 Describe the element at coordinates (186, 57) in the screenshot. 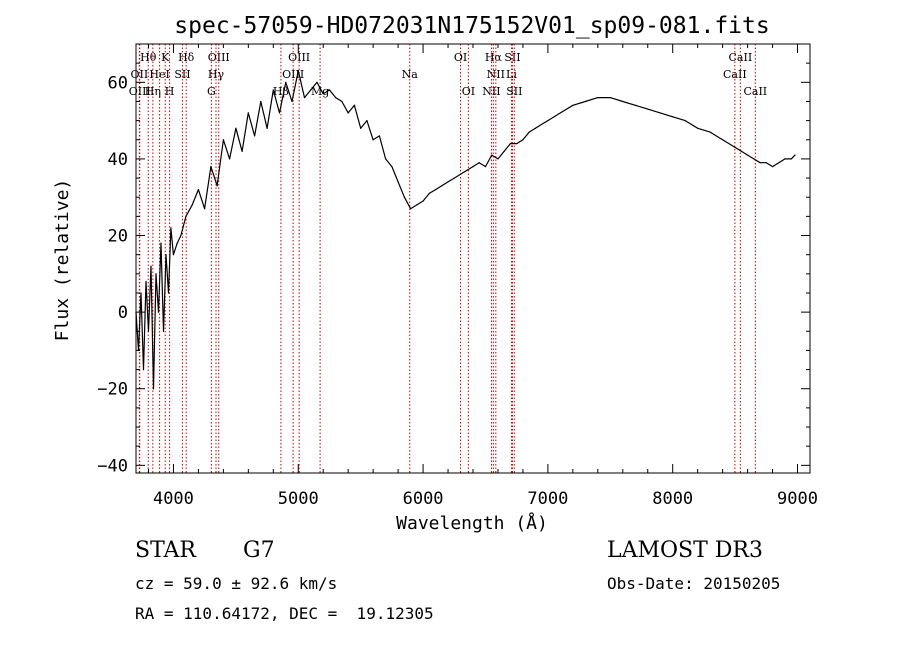

I see `spectral-line-label: Hδ` at that location.